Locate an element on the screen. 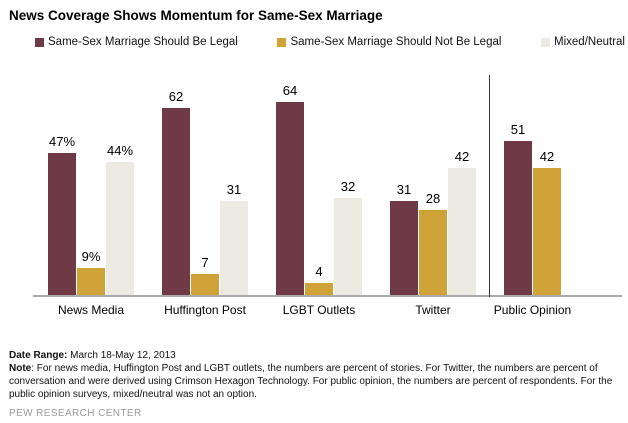 The image size is (628, 423). legend-label: Same-Sex Marriage Should Not Be Legal is located at coordinates (396, 42).